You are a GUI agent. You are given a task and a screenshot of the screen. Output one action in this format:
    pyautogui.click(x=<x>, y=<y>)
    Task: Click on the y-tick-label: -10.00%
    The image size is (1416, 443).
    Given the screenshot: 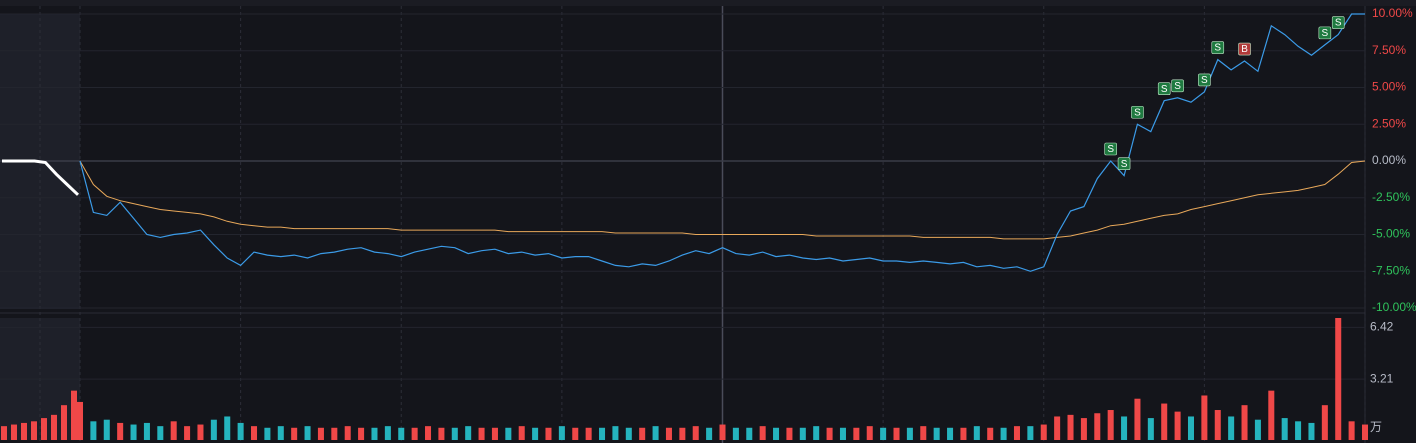 What is the action you would take?
    pyautogui.click(x=1394, y=307)
    